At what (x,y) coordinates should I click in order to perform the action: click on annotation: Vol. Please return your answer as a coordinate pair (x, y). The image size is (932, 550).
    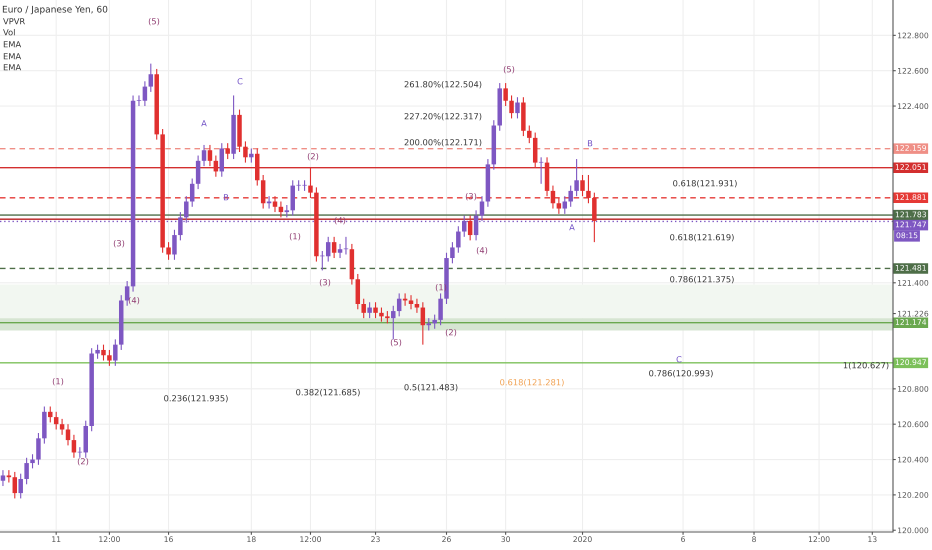
    Looking at the image, I should click on (9, 32).